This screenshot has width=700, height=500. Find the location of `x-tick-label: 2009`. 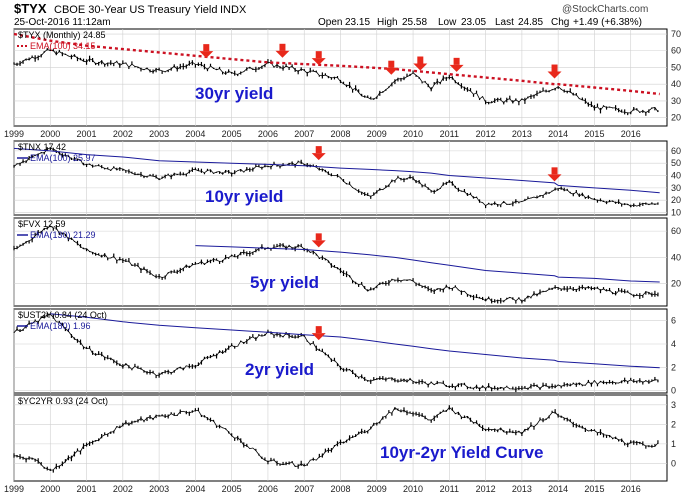

x-tick-label: 2009 is located at coordinates (377, 134).